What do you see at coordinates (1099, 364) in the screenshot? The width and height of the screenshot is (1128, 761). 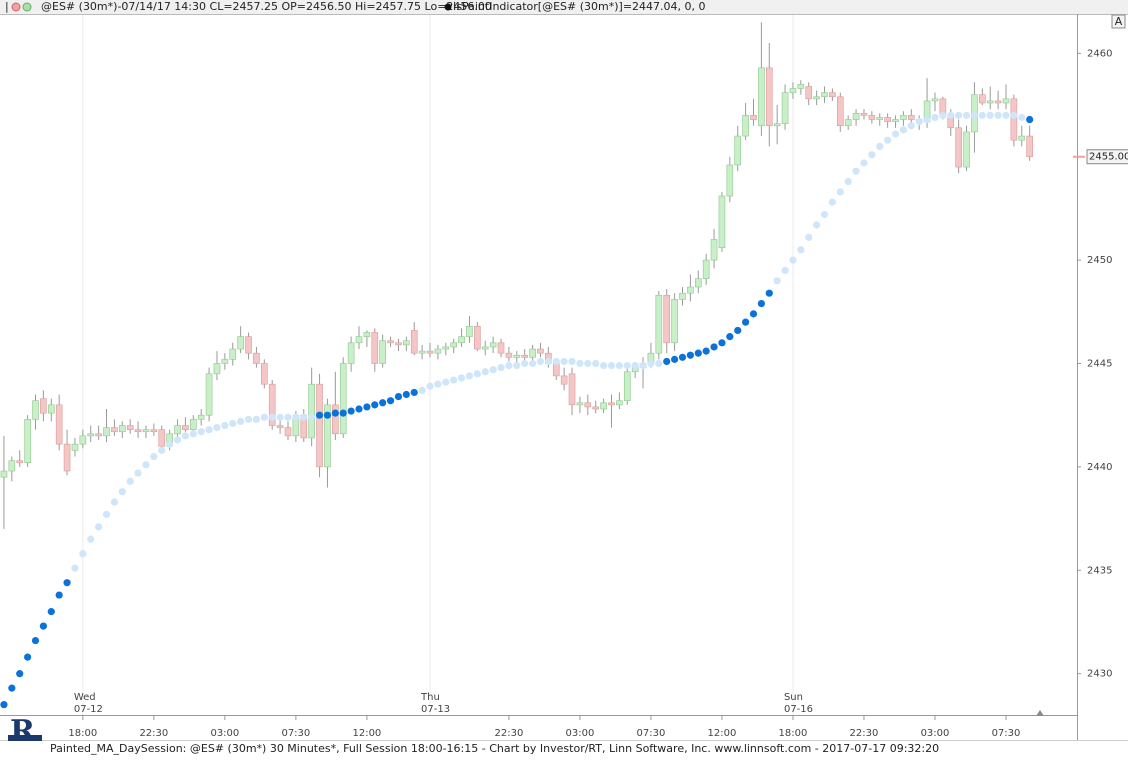 I see `y-tick-label: 2445` at bounding box center [1099, 364].